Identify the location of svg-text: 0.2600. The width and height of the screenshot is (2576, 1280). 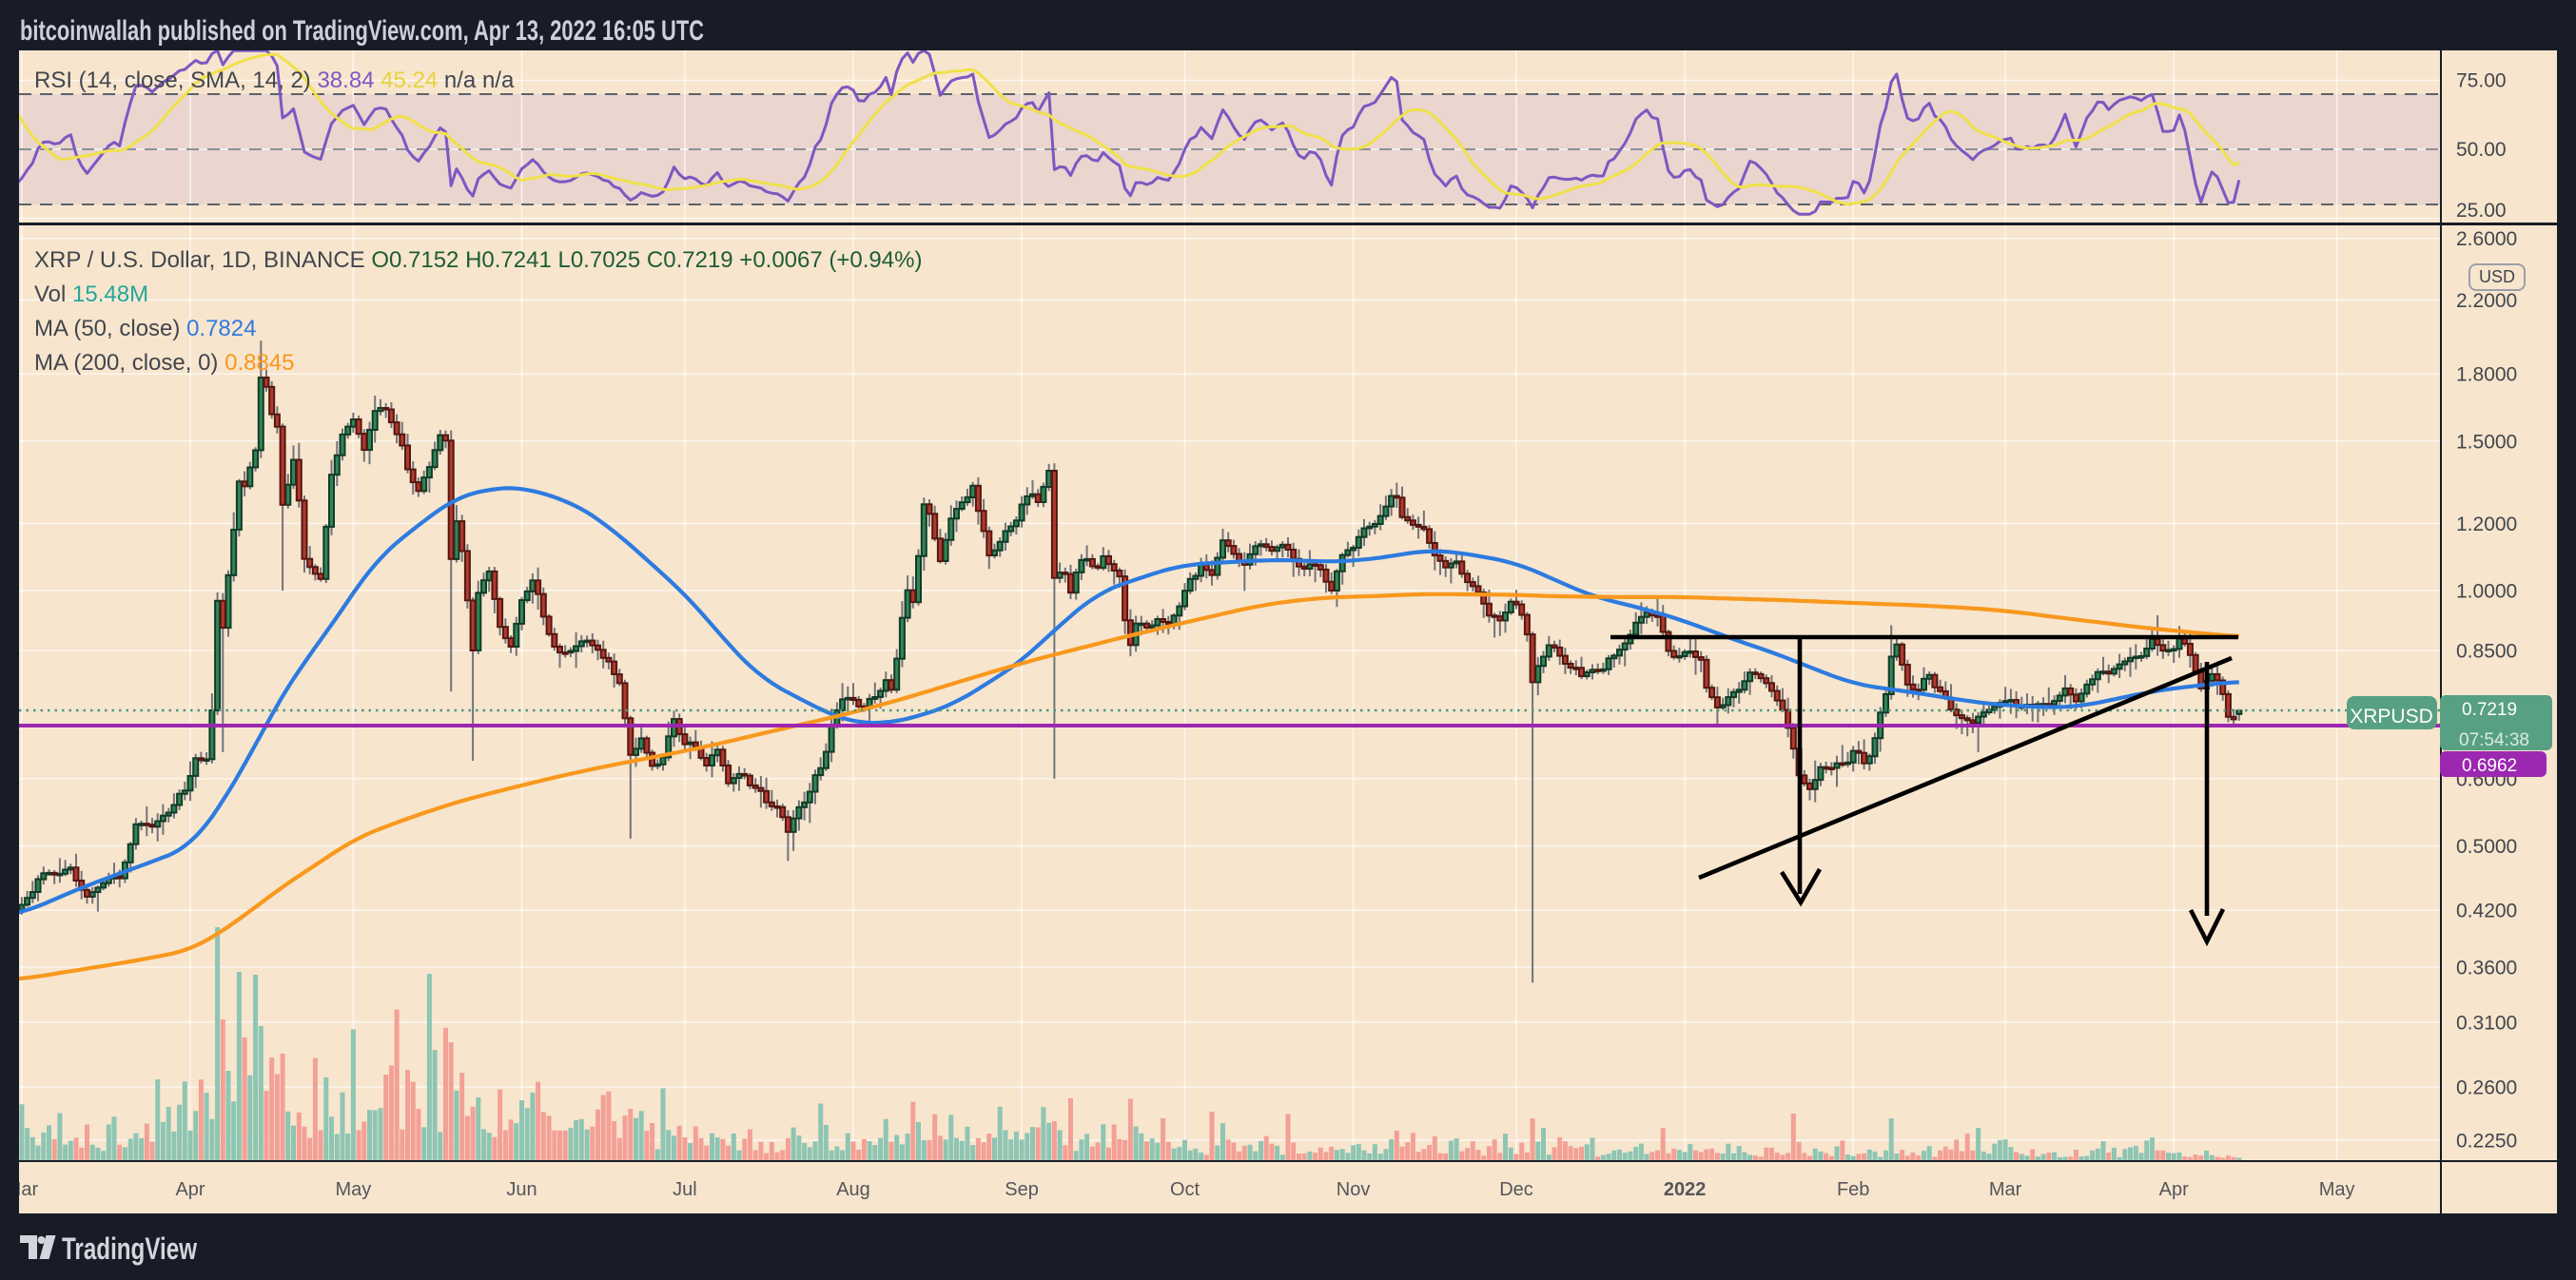
(2486, 1088).